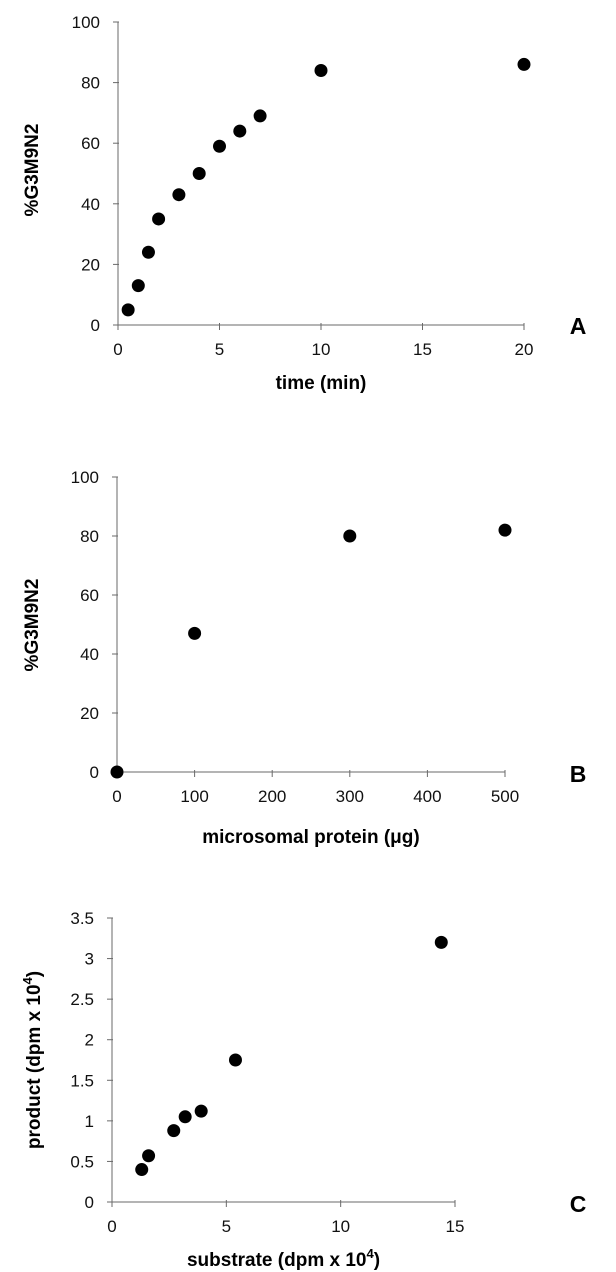  What do you see at coordinates (505, 796) in the screenshot?
I see `x-tick-label: 500` at bounding box center [505, 796].